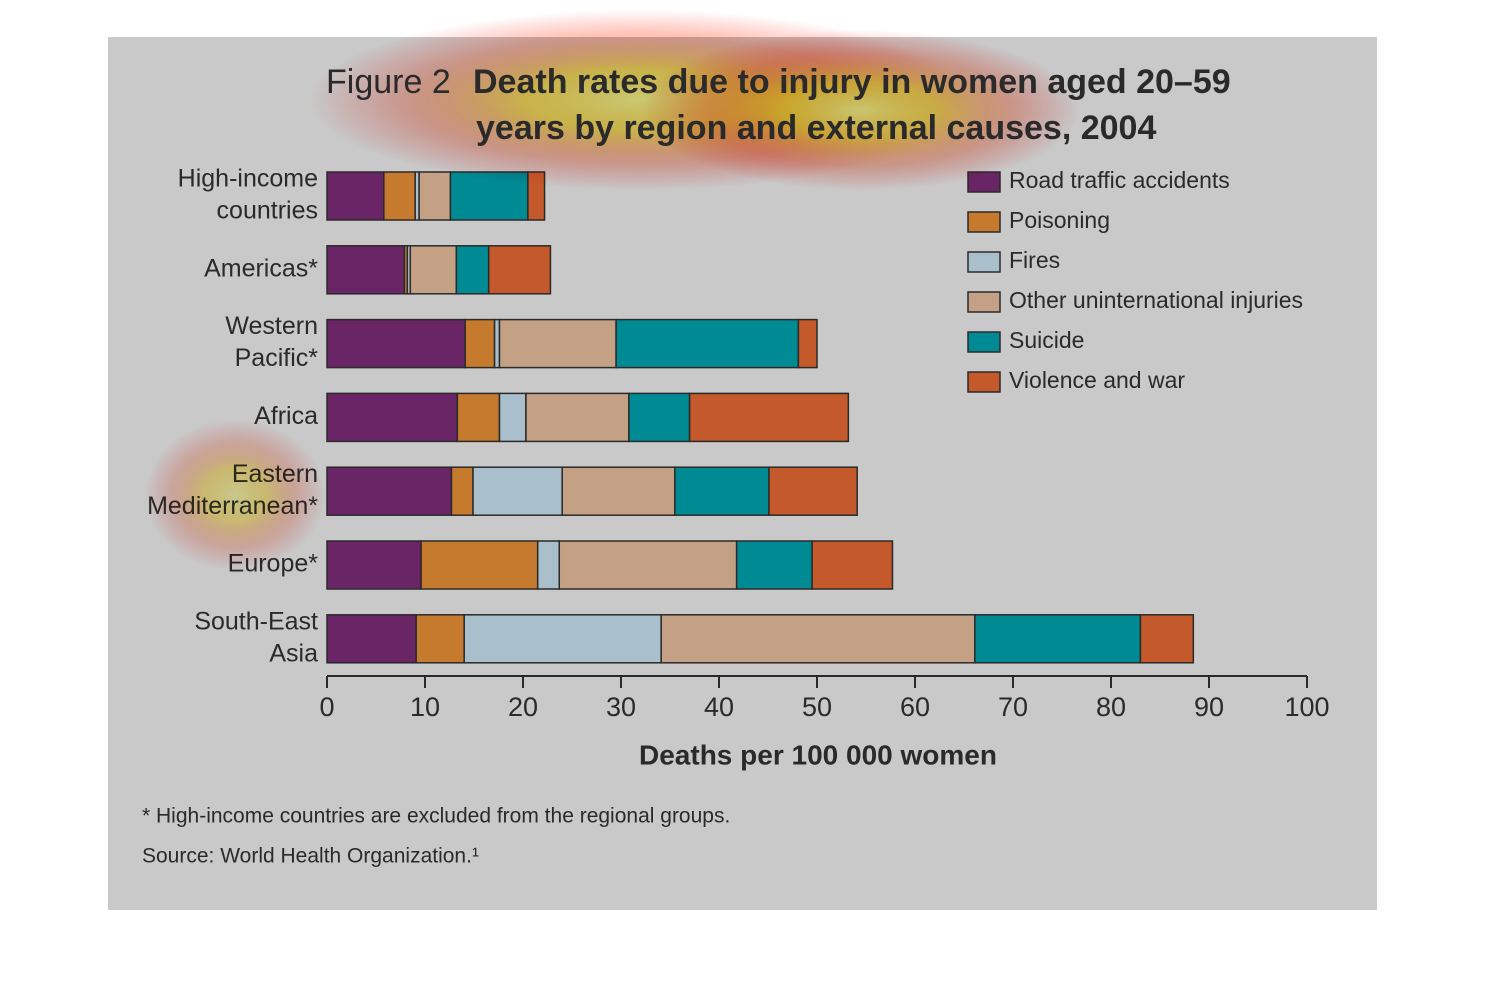 This screenshot has width=1486, height=1004. I want to click on x-tick-label: 30, so click(621, 707).